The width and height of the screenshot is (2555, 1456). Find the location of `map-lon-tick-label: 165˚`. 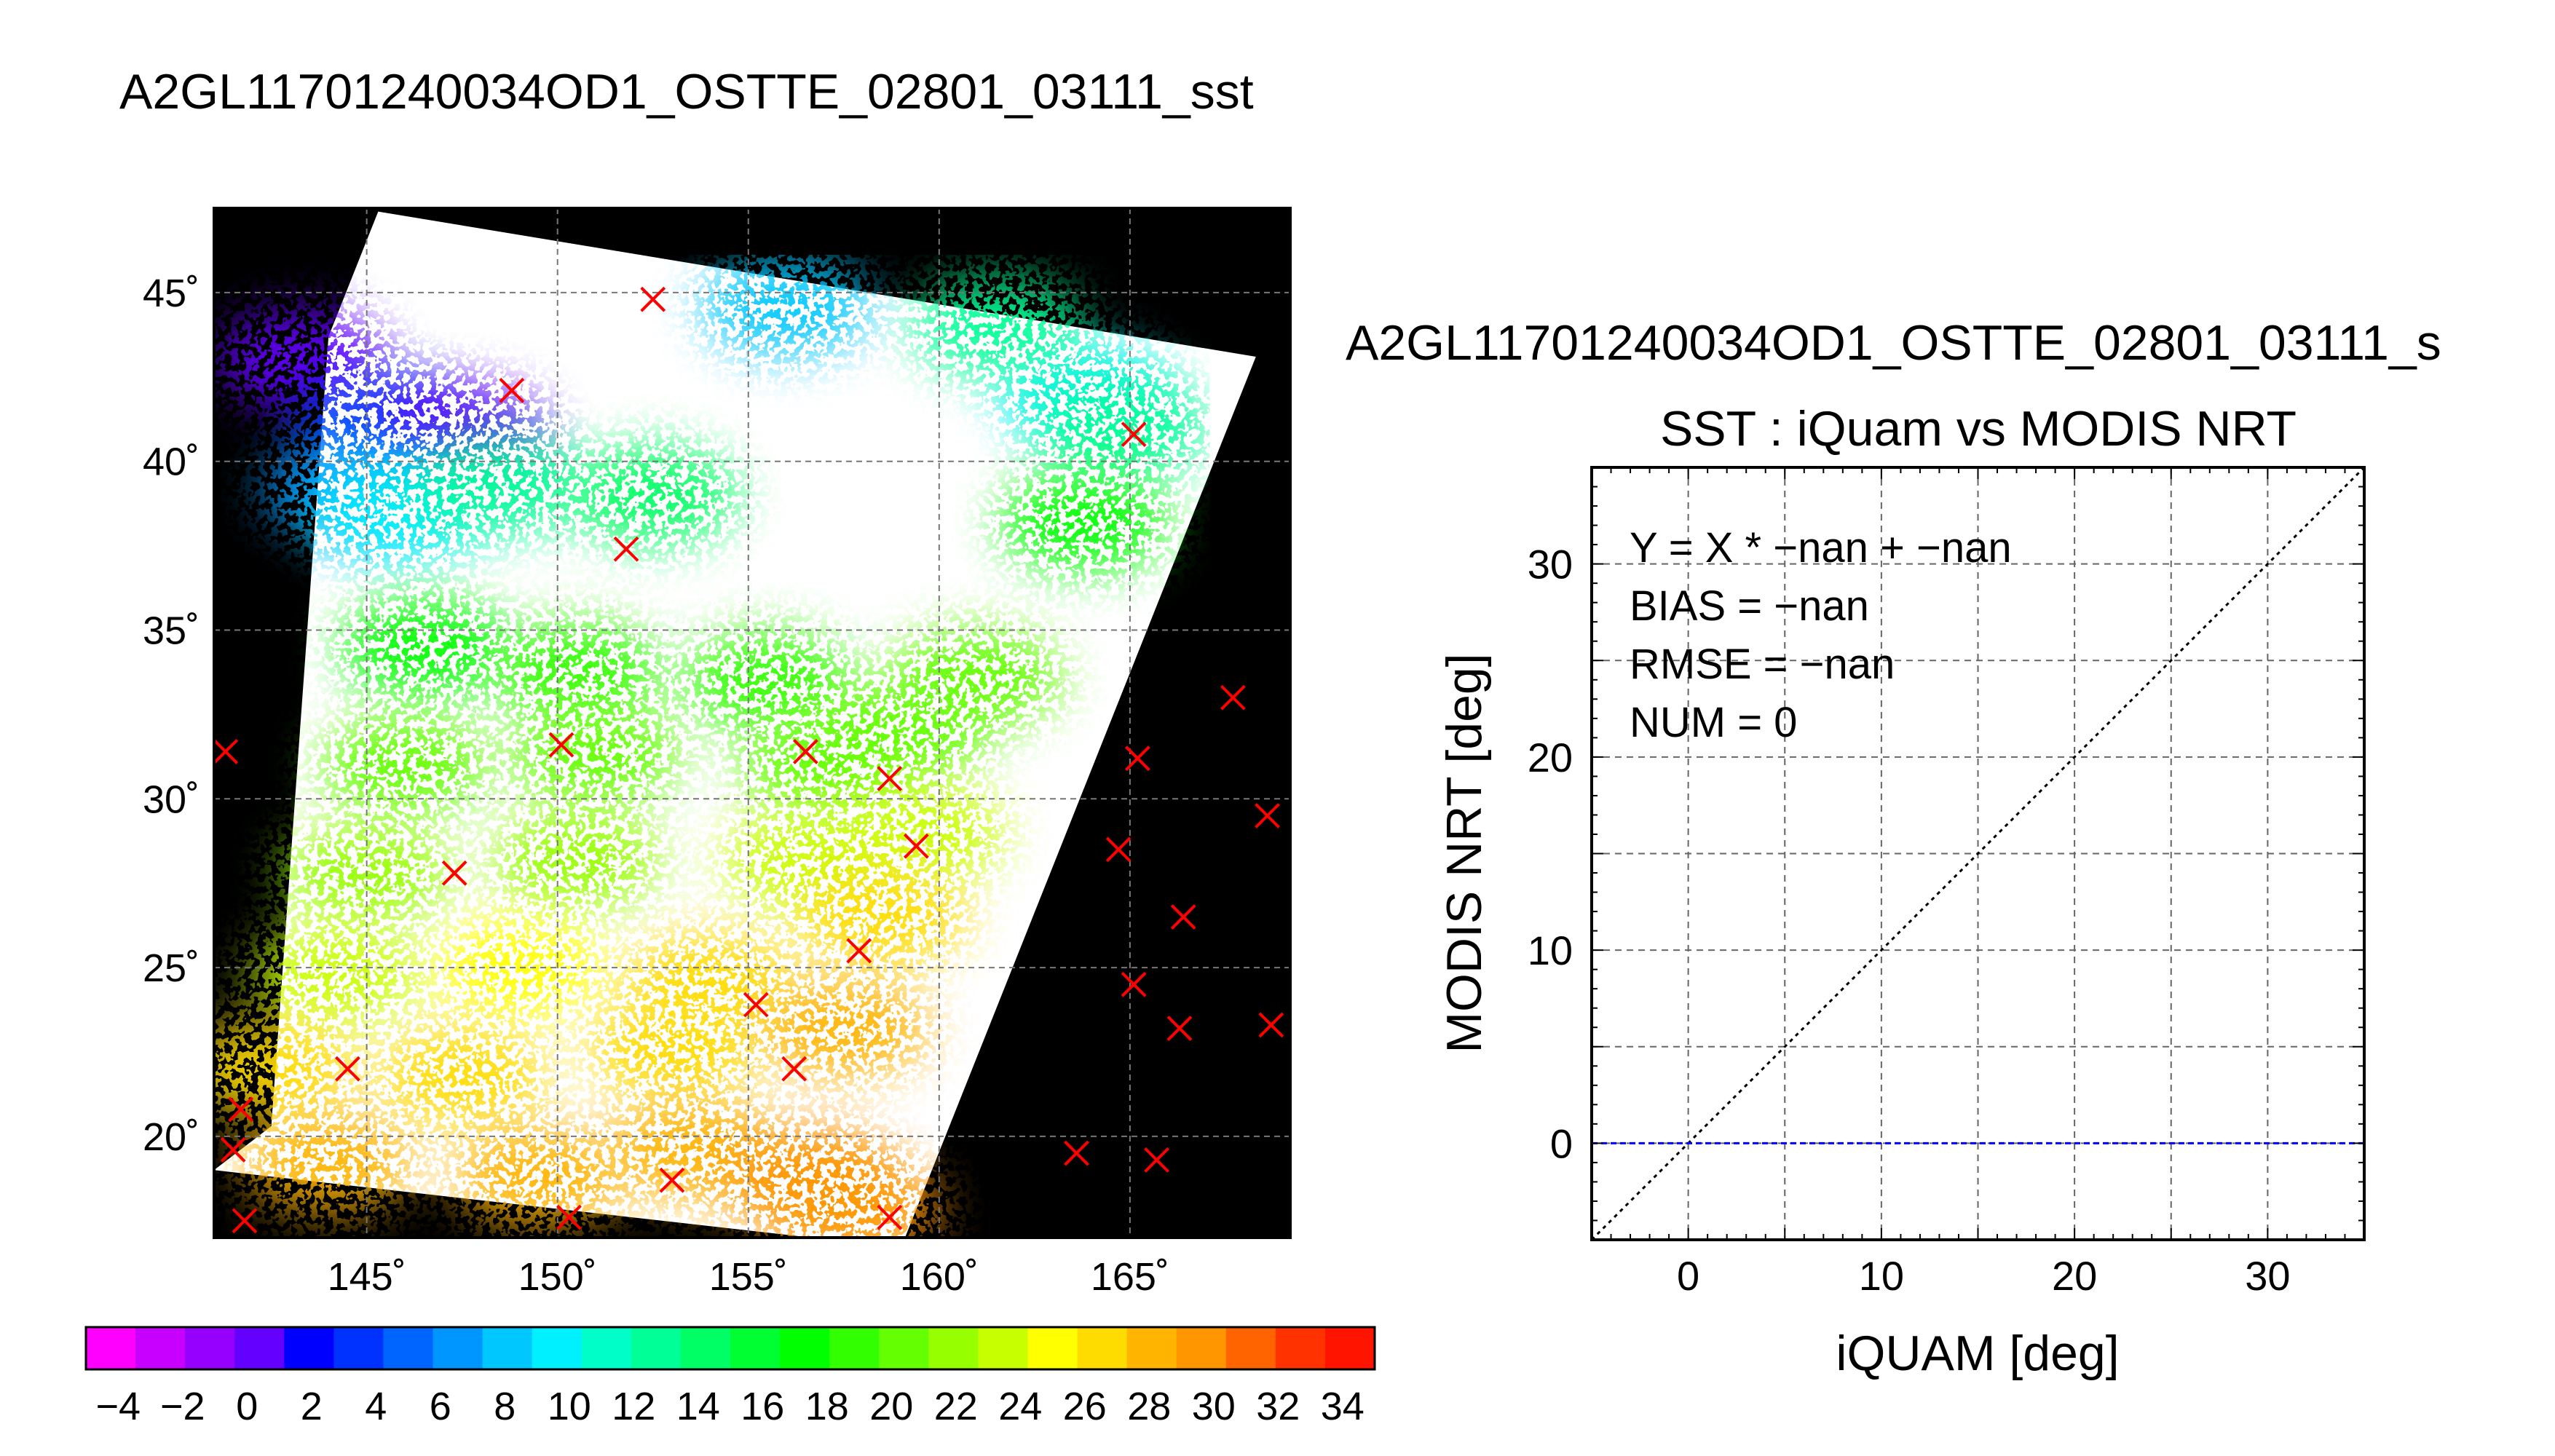

map-lon-tick-label: 165˚ is located at coordinates (1130, 1277).